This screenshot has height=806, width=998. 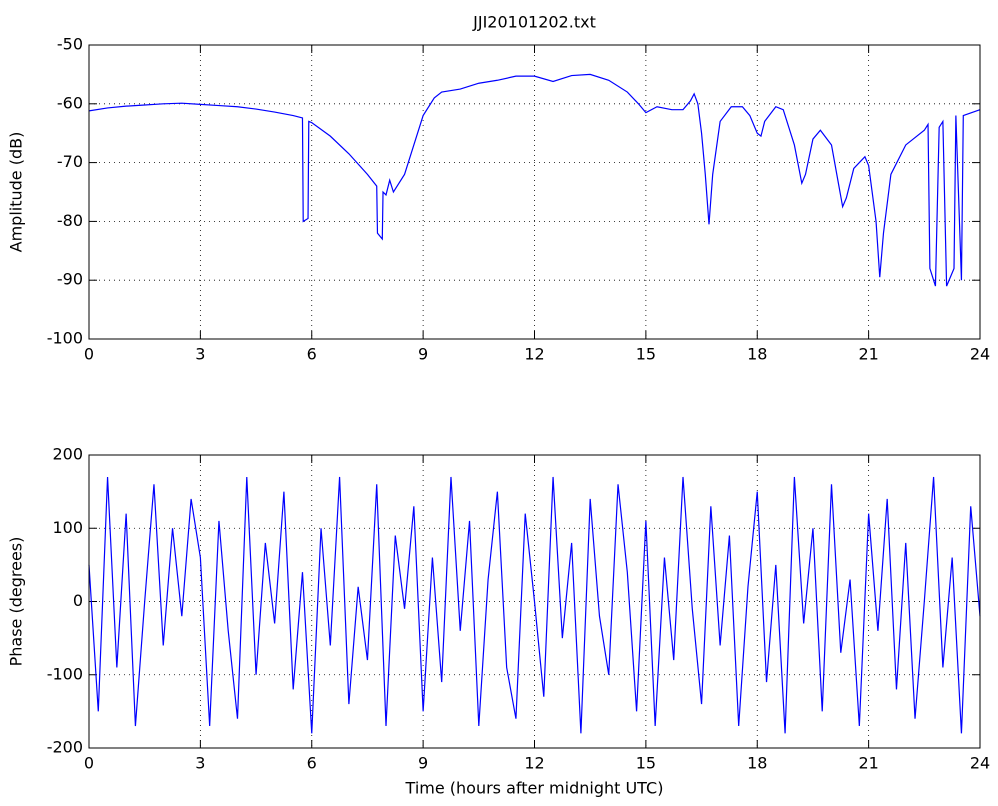 What do you see at coordinates (70, 161) in the screenshot?
I see `y-tick-label: -70` at bounding box center [70, 161].